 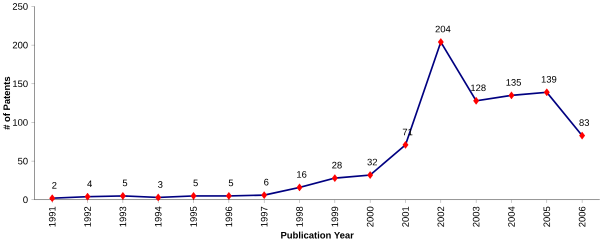 I want to click on x-tick-label: 2003, so click(x=476, y=216).